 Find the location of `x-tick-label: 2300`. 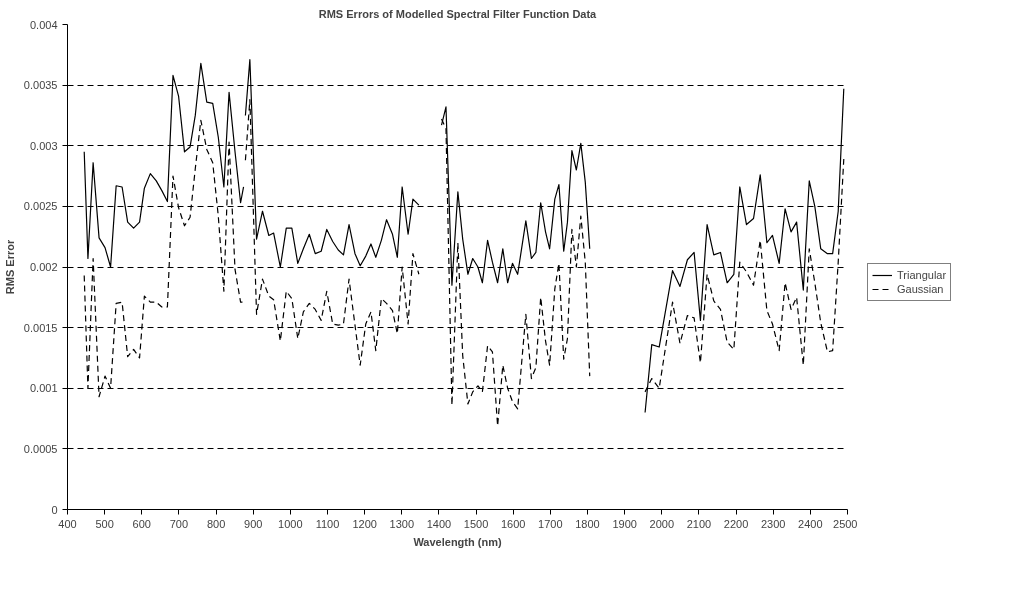

x-tick-label: 2300 is located at coordinates (773, 523).